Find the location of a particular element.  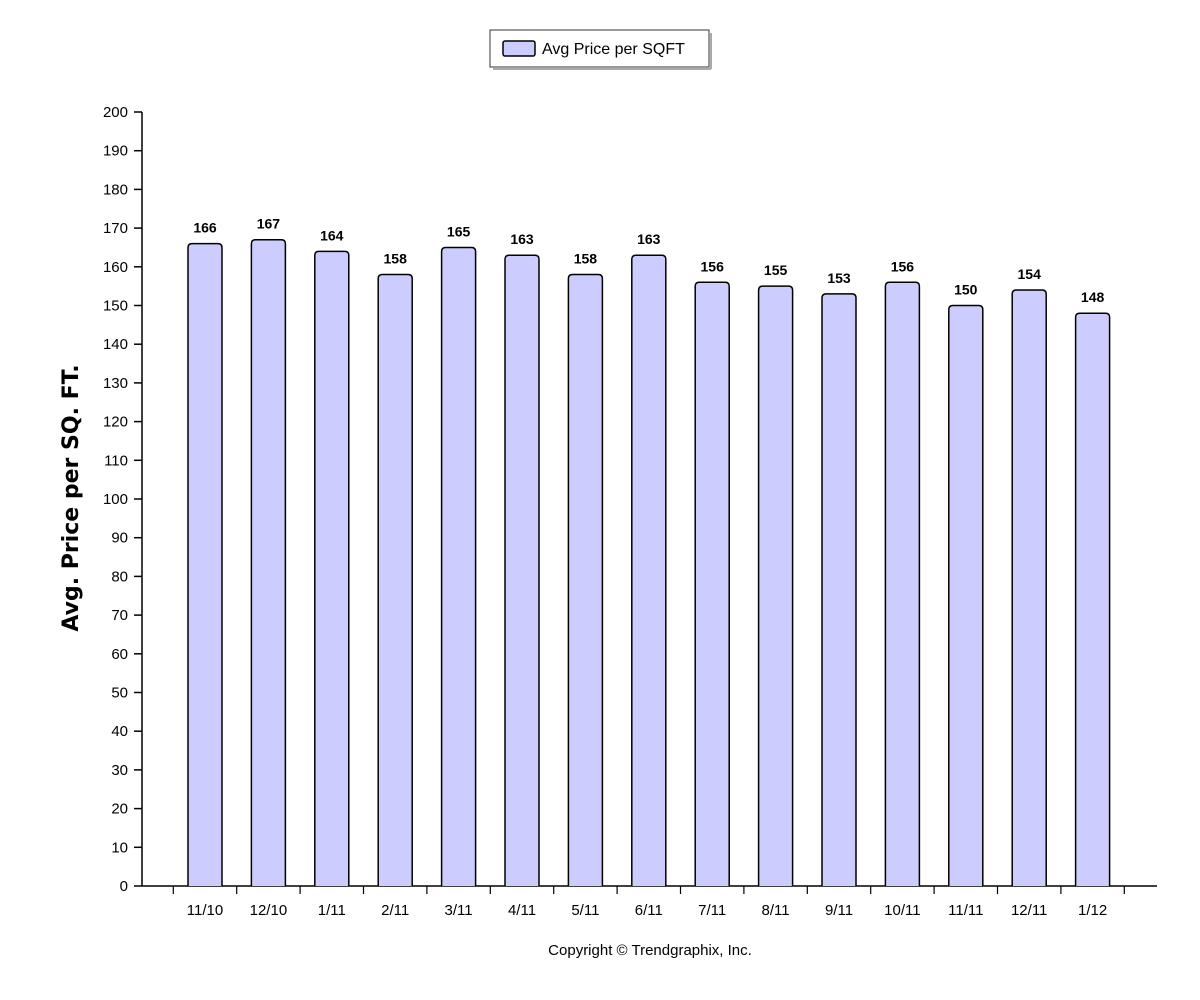

y-tick-label: 30 is located at coordinates (119, 770).